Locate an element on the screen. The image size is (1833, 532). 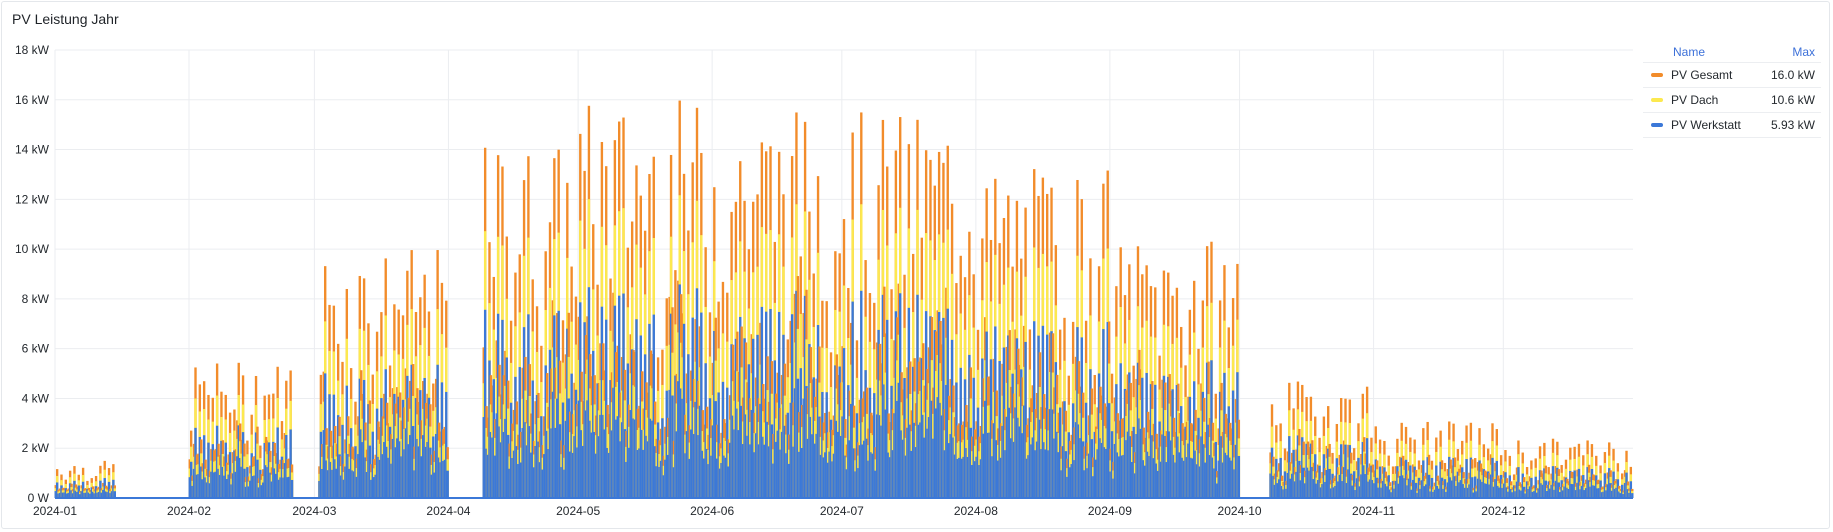
legend-name-header: Name is located at coordinates (1689, 52).